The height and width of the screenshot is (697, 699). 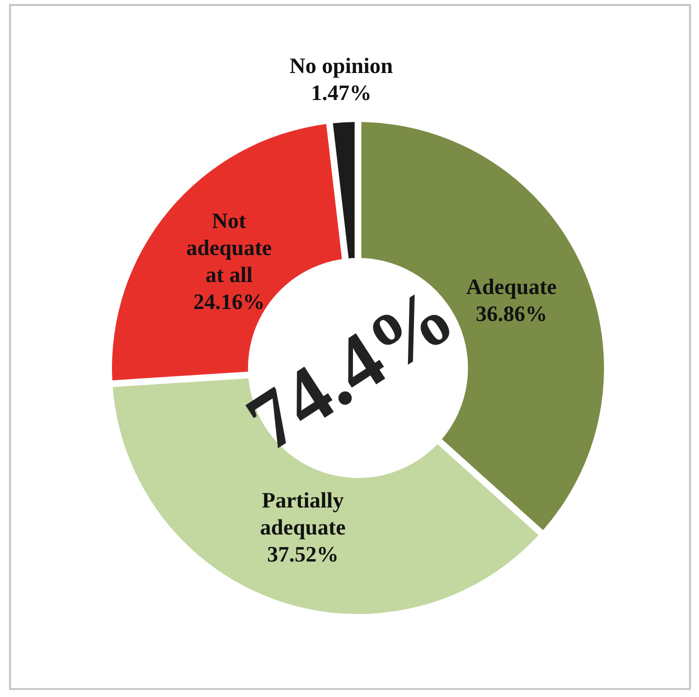 What do you see at coordinates (341, 92) in the screenshot?
I see `data-label: 1.47%` at bounding box center [341, 92].